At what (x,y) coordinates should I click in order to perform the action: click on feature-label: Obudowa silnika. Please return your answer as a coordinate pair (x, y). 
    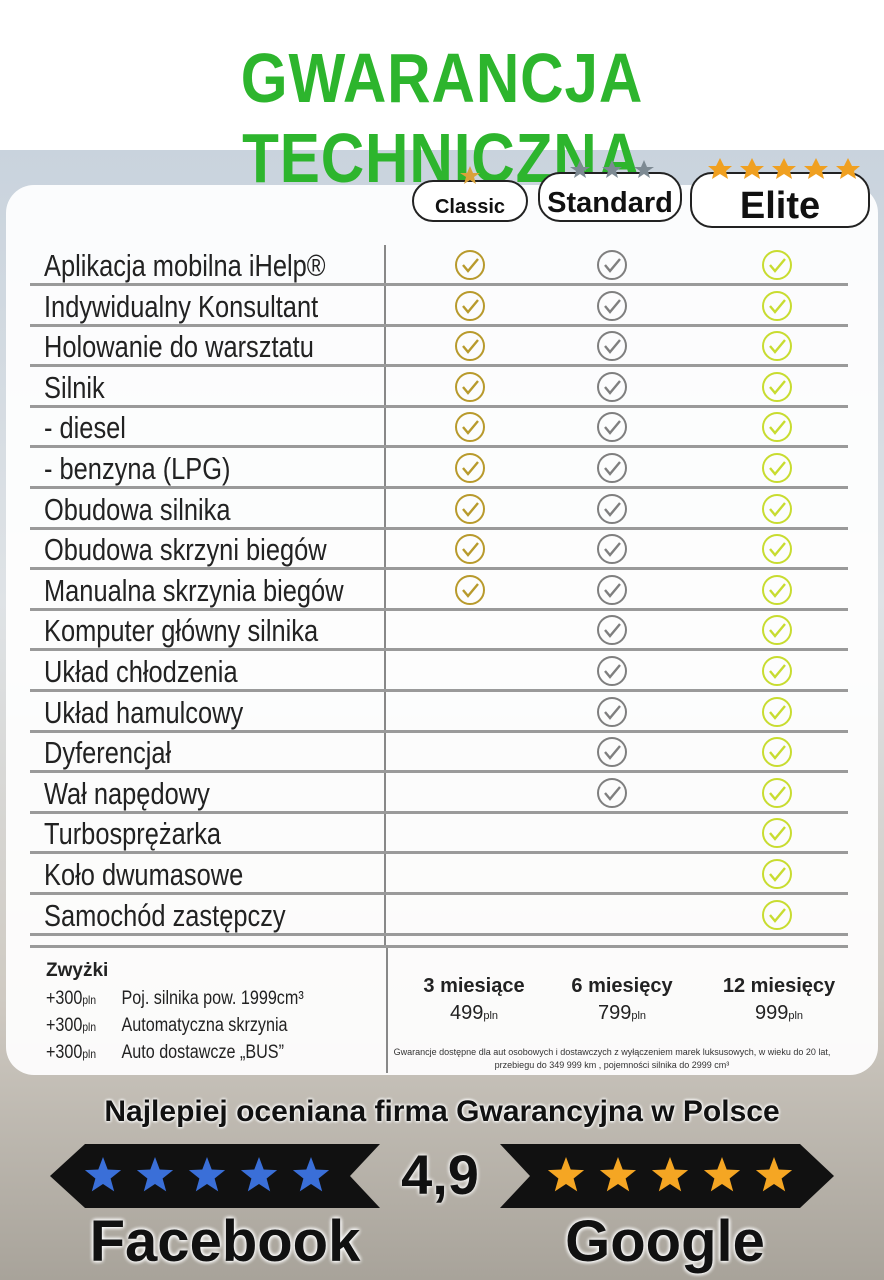
    Looking at the image, I should click on (137, 509).